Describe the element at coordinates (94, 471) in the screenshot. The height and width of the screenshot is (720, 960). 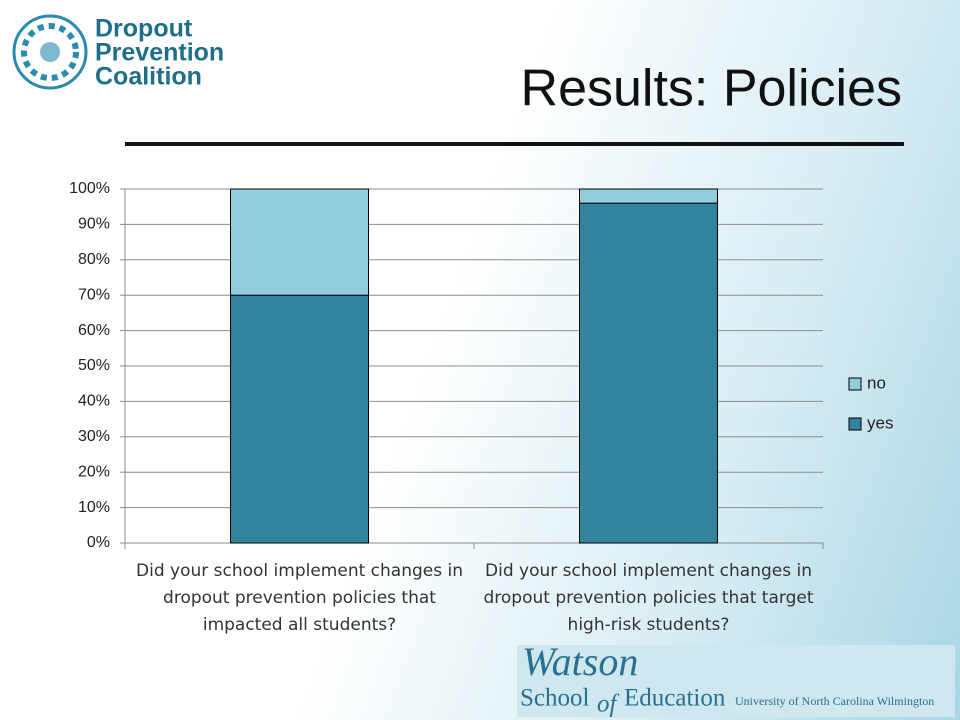
I see `y-tick-label: 20%` at that location.